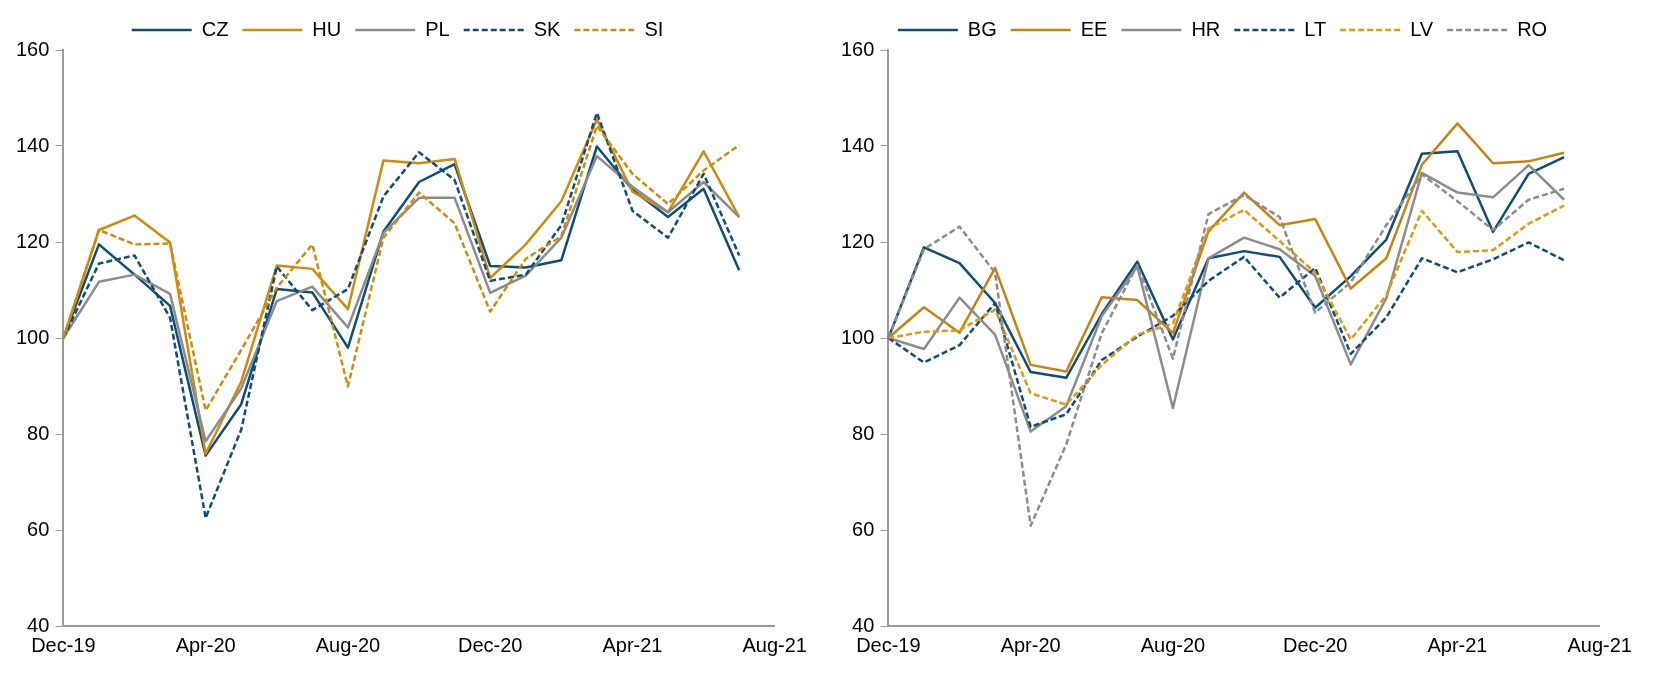 Image resolution: width=1661 pixels, height=679 pixels. What do you see at coordinates (1315, 28) in the screenshot?
I see `legend-label: LT` at bounding box center [1315, 28].